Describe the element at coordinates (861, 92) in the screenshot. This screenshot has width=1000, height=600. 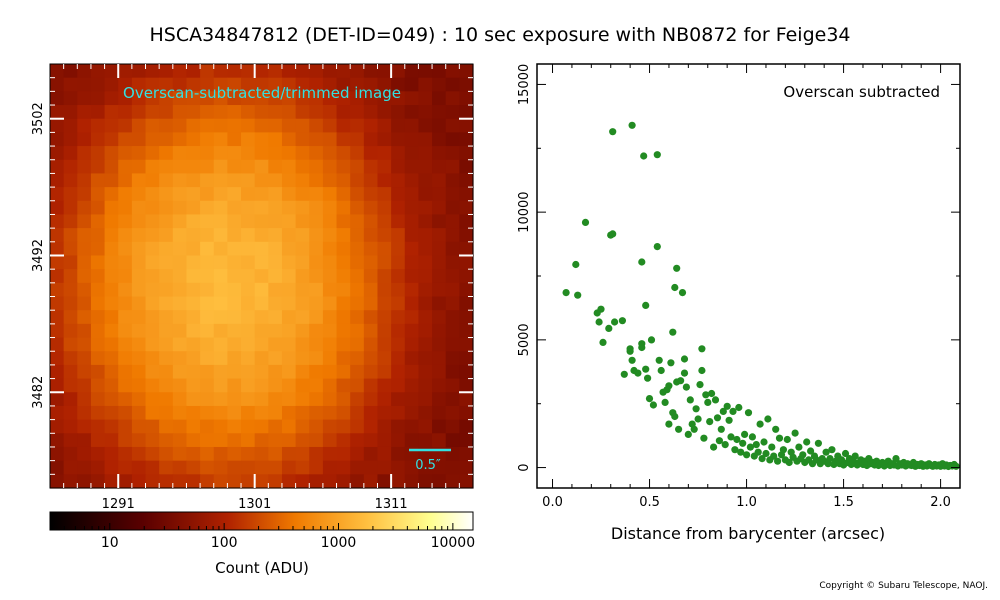
I see `scatter-annotation: Overscan subtracted` at that location.